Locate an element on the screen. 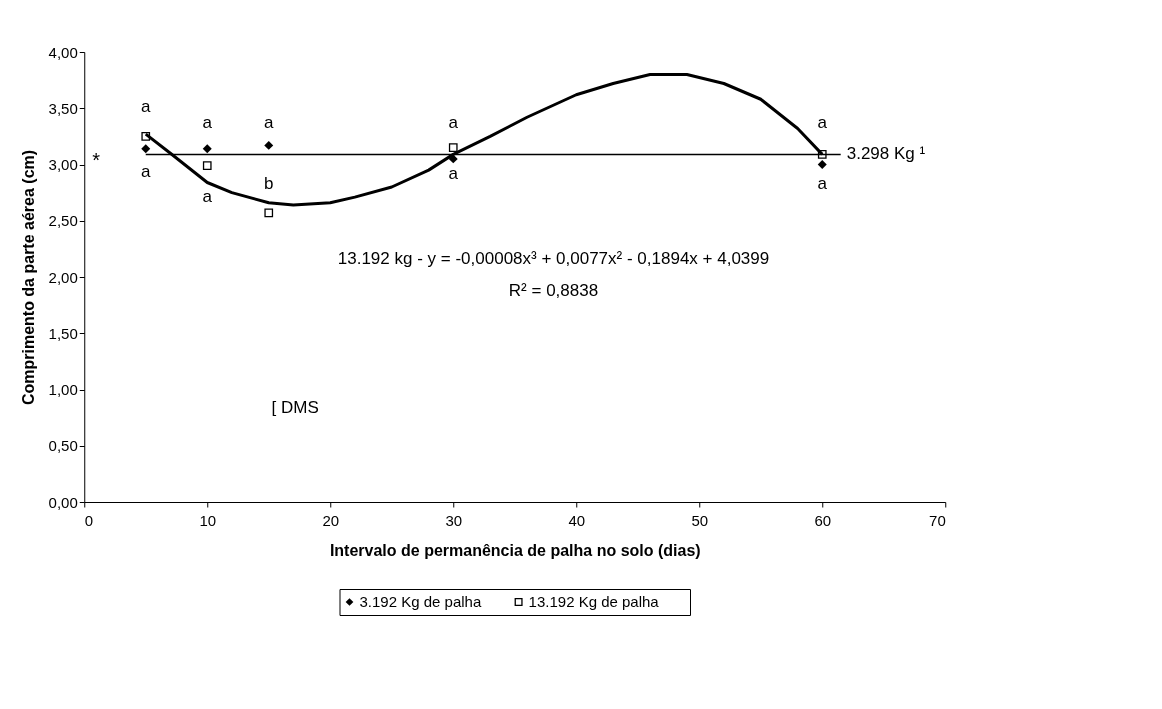 The height and width of the screenshot is (709, 1162). annotation: [ DMS is located at coordinates (295, 407).